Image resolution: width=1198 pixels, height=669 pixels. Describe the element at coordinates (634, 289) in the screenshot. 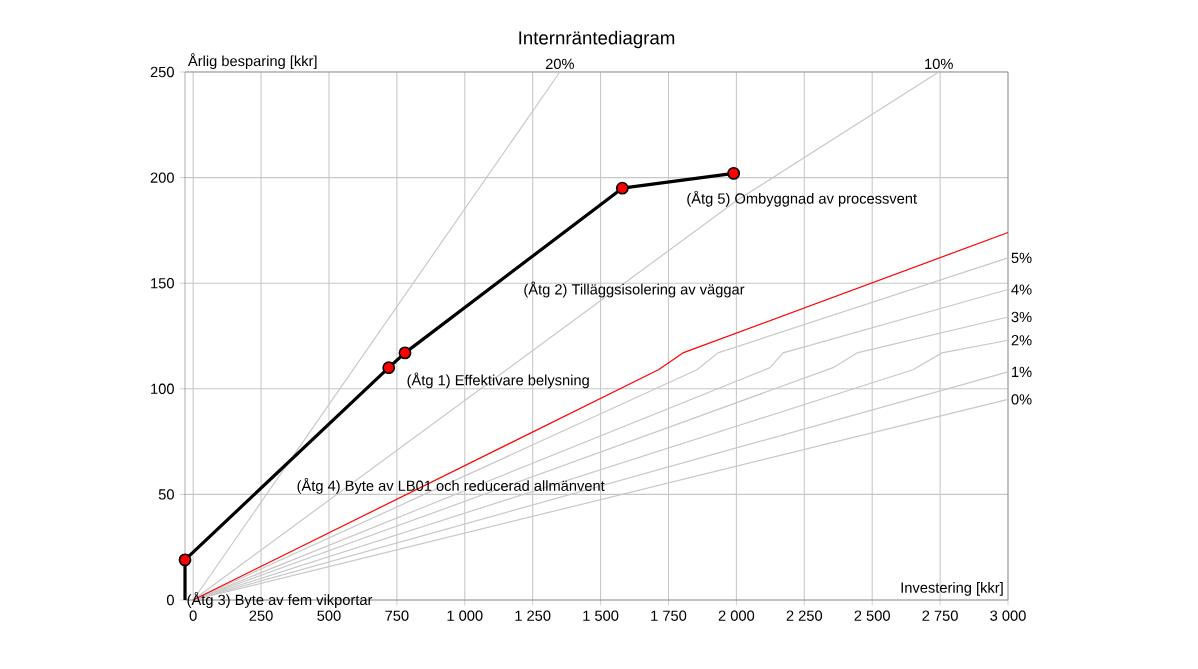

I see `annotation: (Åtg 2) Tilläggsisolering av väggar` at that location.